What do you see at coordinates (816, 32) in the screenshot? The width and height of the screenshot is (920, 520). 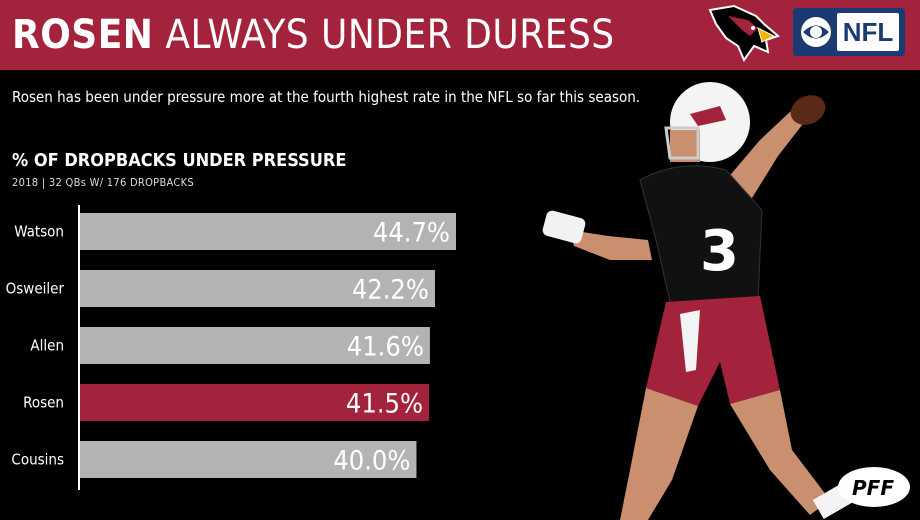 I see `cbs-eye-icon` at bounding box center [816, 32].